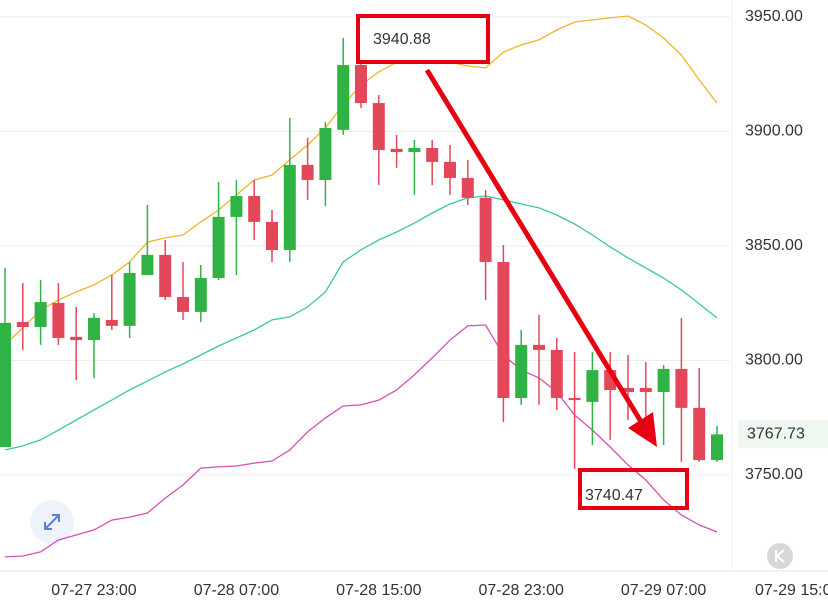 This screenshot has height=608, width=828. I want to click on high-label: 3940.88, so click(402, 39).